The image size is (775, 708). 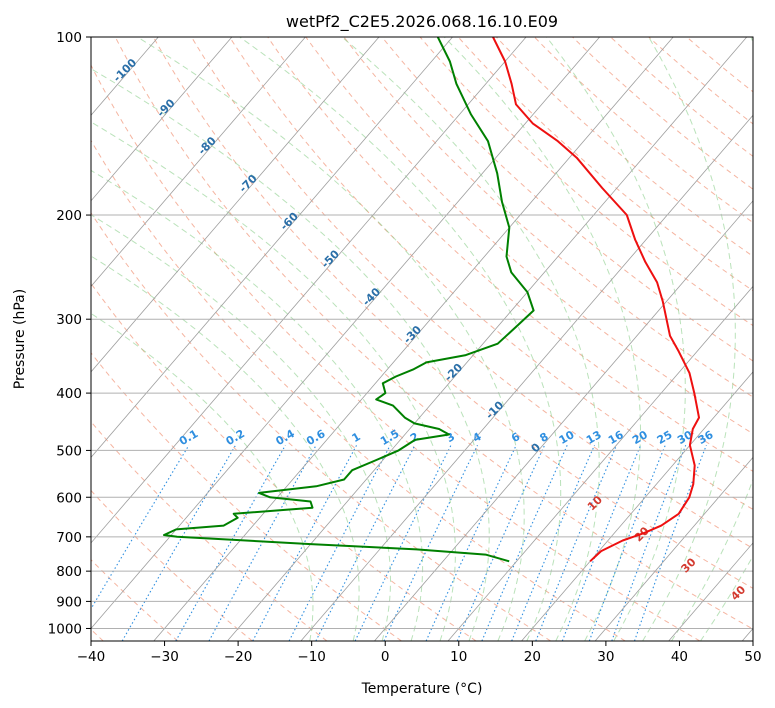 What do you see at coordinates (422, 689) in the screenshot?
I see `x-axis-label: Temperature (°C)` at bounding box center [422, 689].